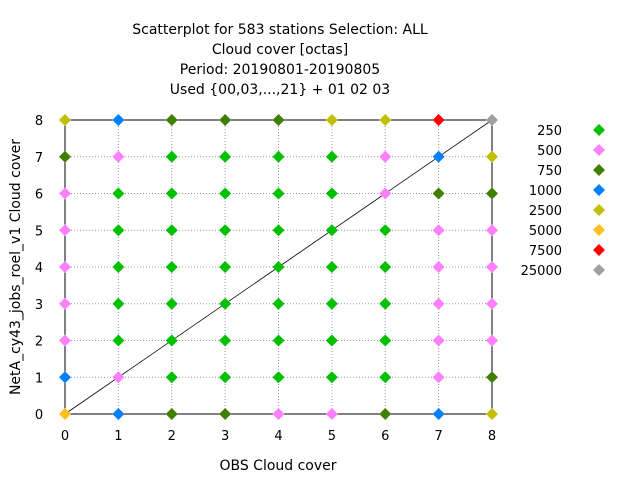  What do you see at coordinates (65, 436) in the screenshot?
I see `x-tick-label: 0` at bounding box center [65, 436].